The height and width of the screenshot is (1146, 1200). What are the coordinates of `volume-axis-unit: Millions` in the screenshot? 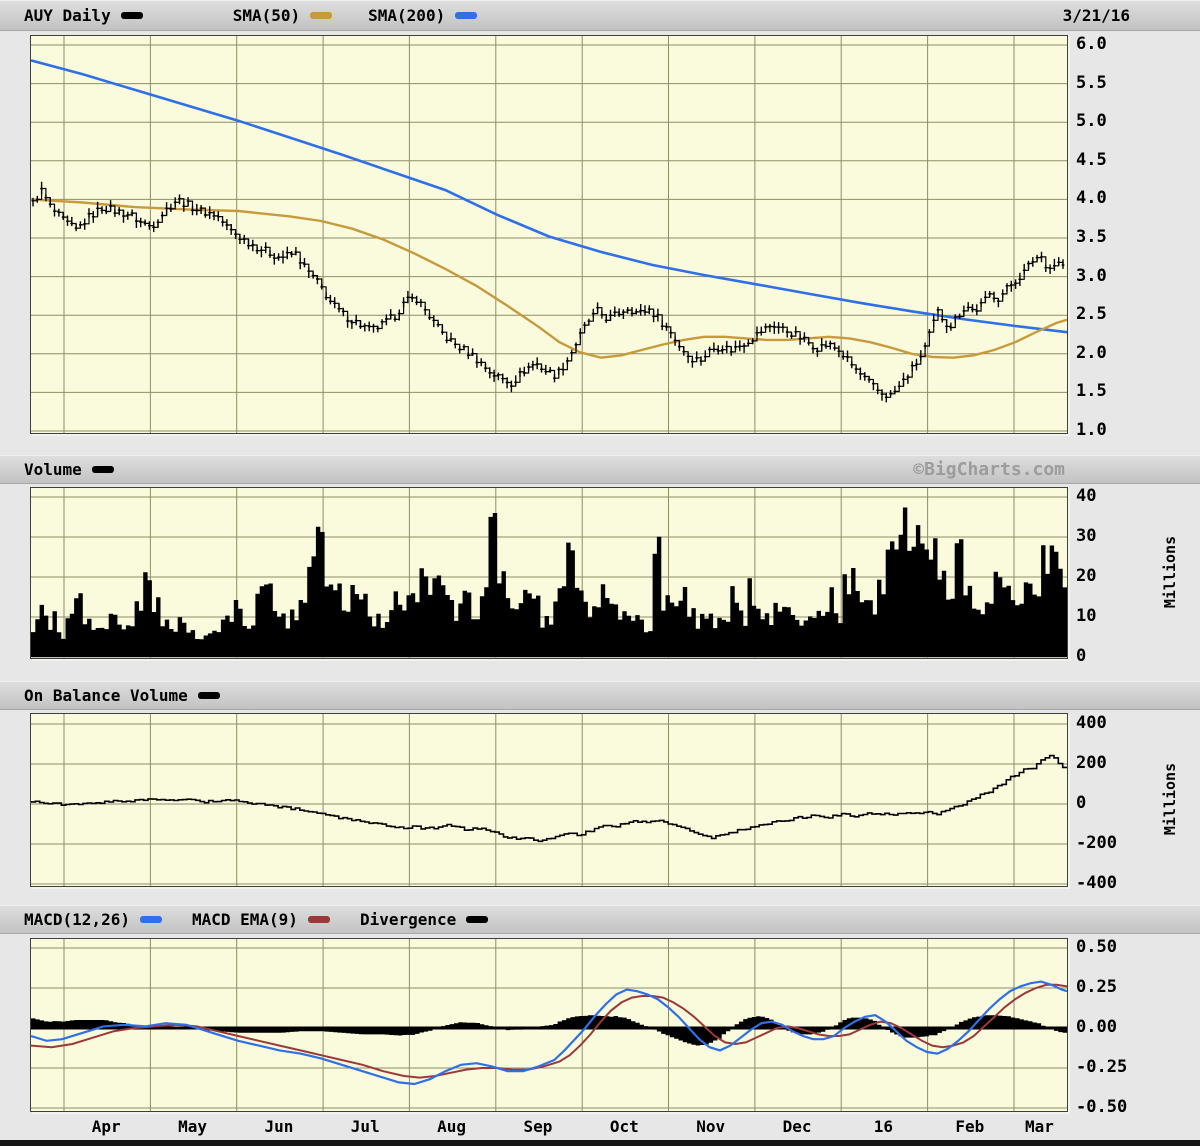 It's located at (1170, 572).